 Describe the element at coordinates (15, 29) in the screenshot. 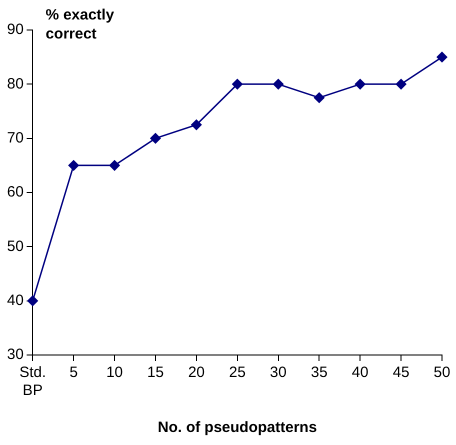

I see `y-tick-label: 90` at that location.